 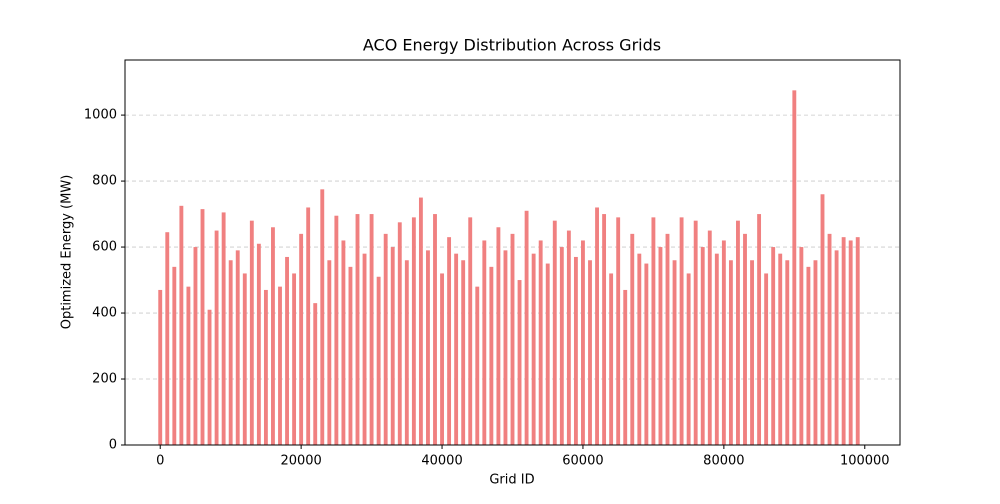 What do you see at coordinates (723, 461) in the screenshot?
I see `x-tick-label: 80000` at bounding box center [723, 461].